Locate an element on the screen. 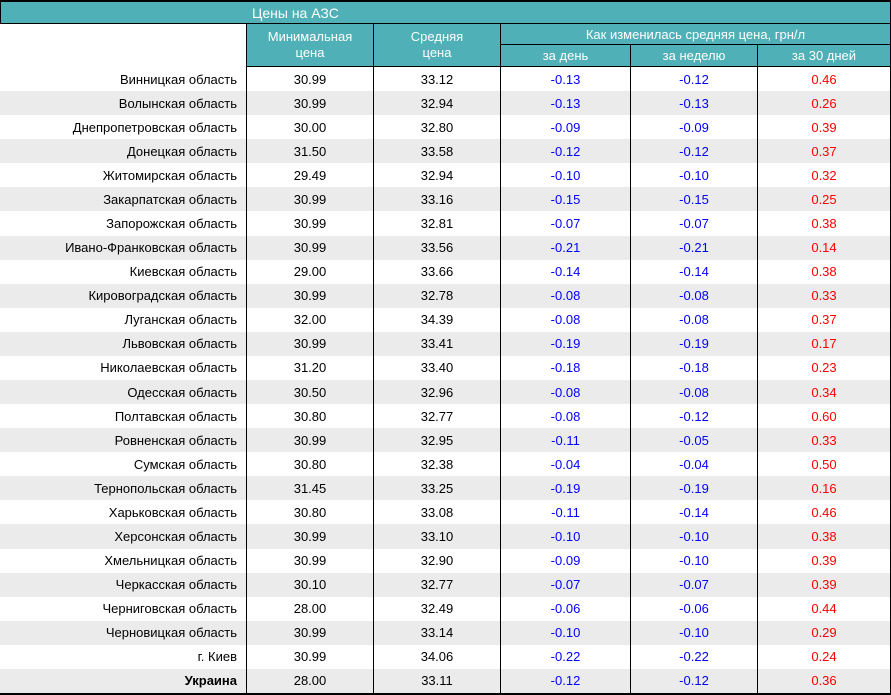 The width and height of the screenshot is (891, 695). price-change-group-label: Как изменилась средняя цена, грн/л is located at coordinates (695, 34).